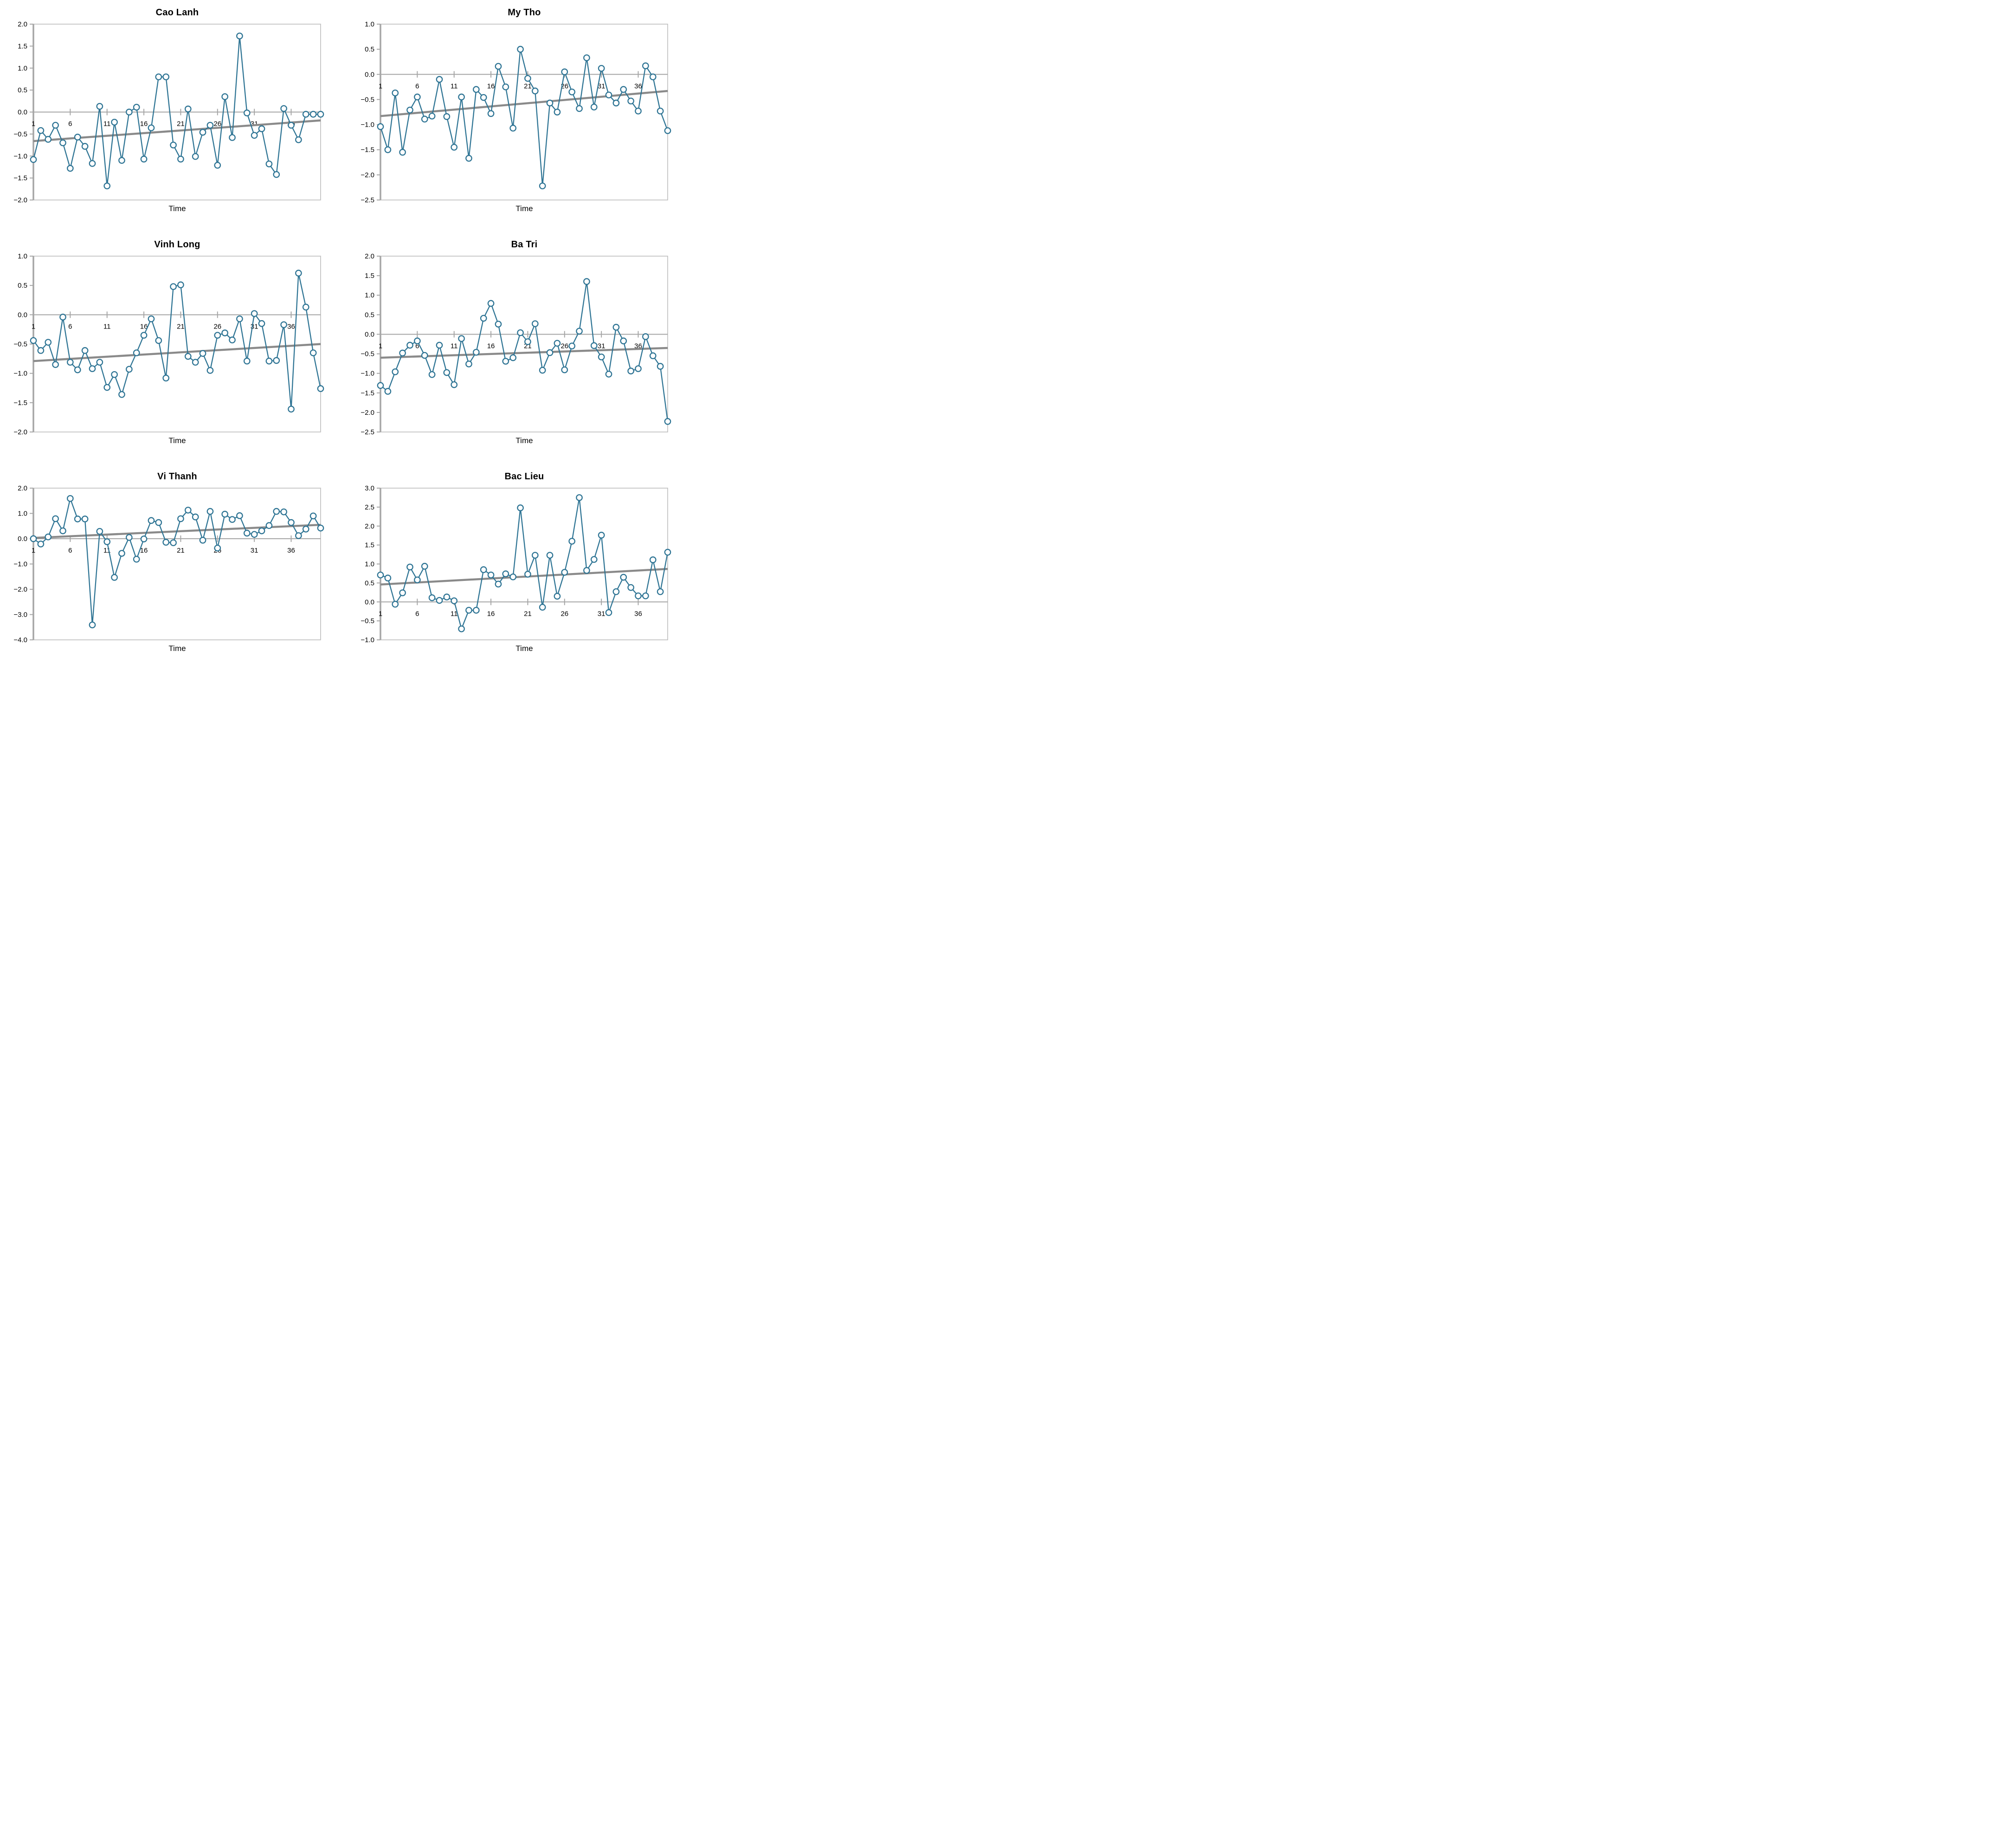  I want to click on x-tick-label: 6, so click(70, 124).